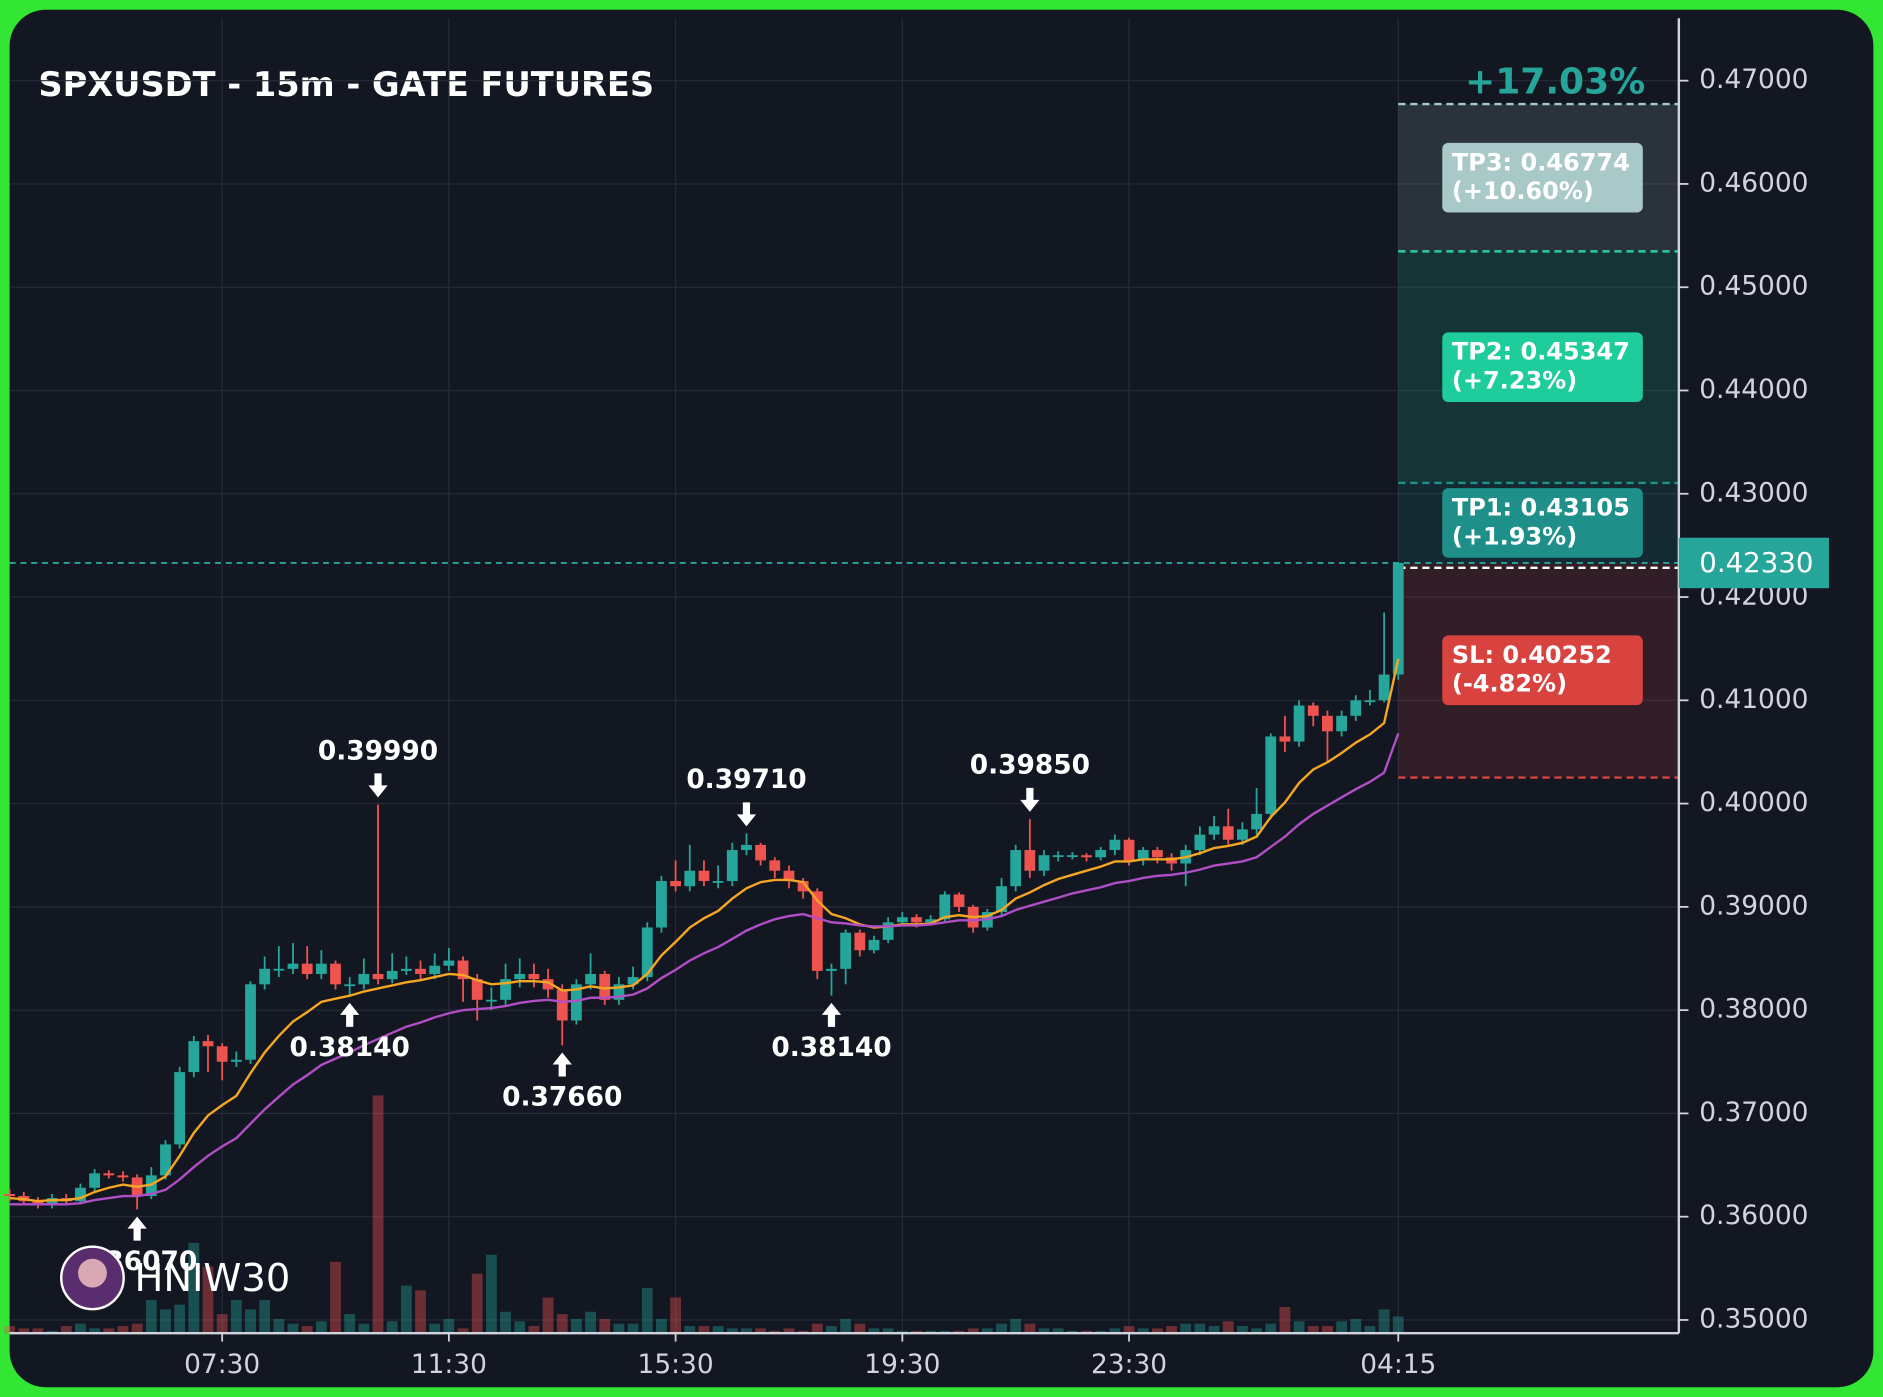 This screenshot has width=1883, height=1397. Describe the element at coordinates (92, 1273) in the screenshot. I see `avatar-face` at that location.